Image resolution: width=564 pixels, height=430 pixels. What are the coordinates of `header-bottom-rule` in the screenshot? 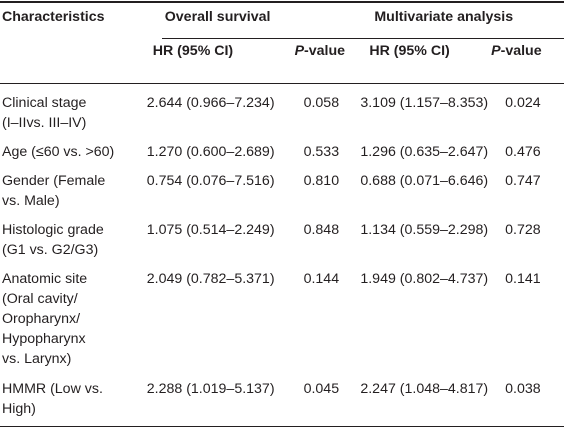 It's located at (282, 83).